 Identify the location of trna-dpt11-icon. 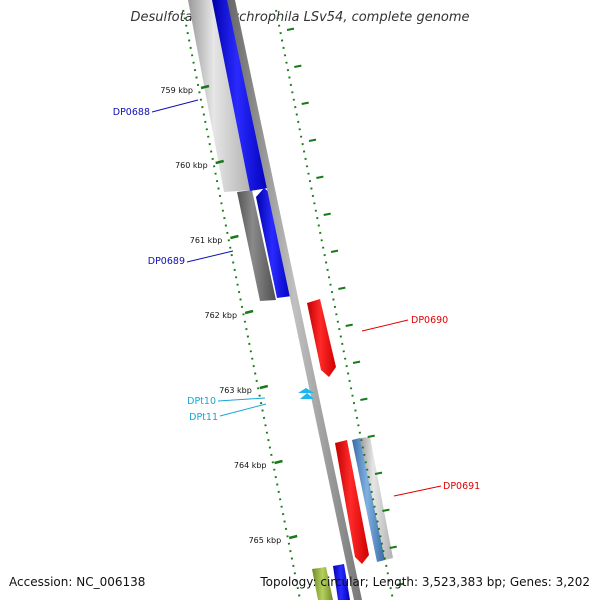
(307, 396).